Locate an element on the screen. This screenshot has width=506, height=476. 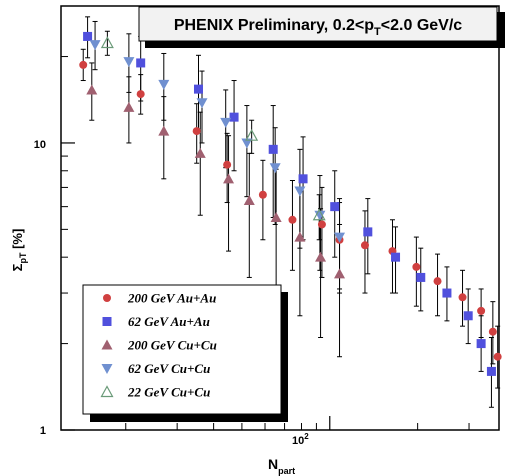
title-box-panel is located at coordinates (318, 24).